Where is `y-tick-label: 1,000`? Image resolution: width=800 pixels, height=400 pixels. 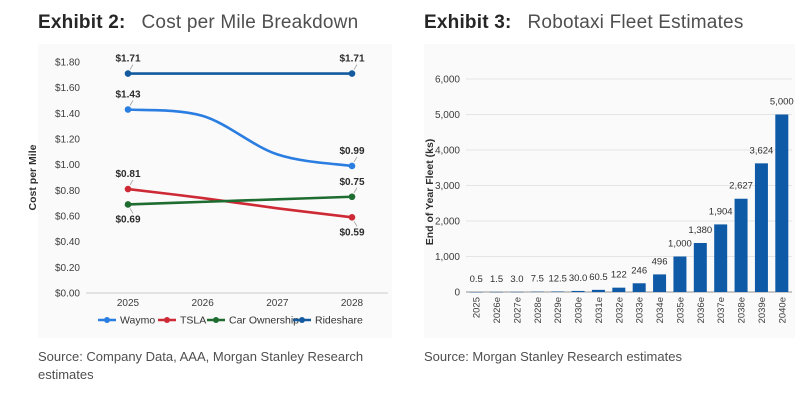 y-tick-label: 1,000 is located at coordinates (447, 257).